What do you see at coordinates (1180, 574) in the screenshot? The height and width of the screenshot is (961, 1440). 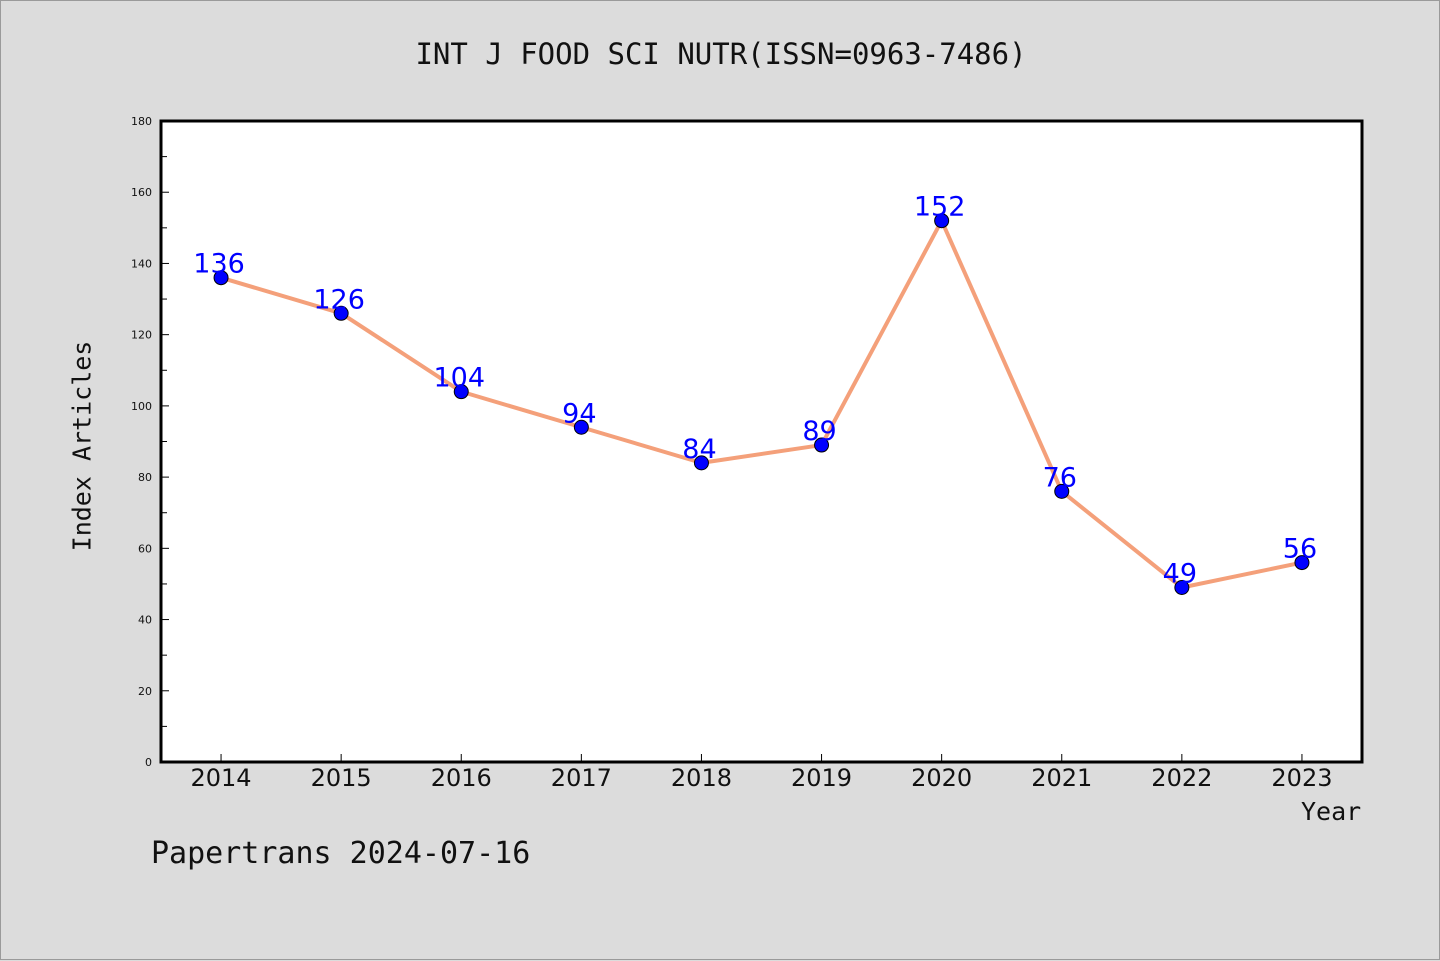 I see `data-label: 49` at bounding box center [1180, 574].